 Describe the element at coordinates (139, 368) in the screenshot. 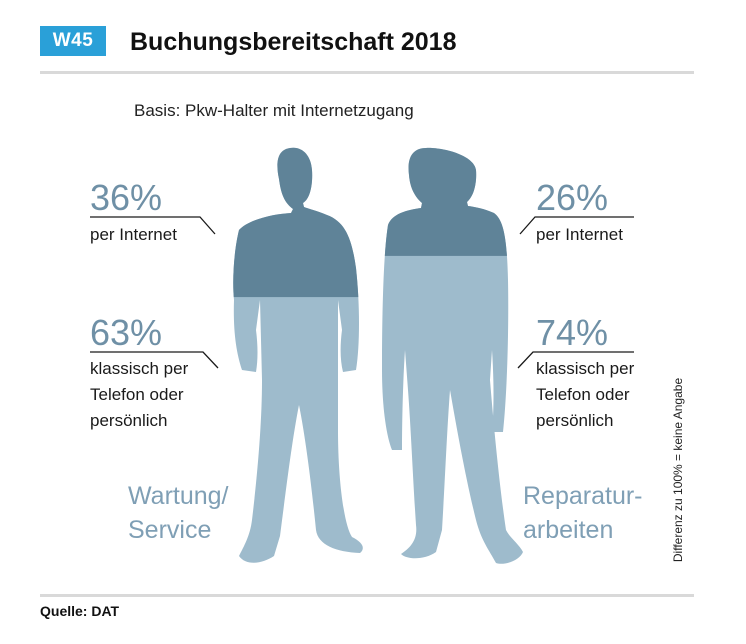

I see `left-classic-label-line1: klassisch per` at that location.